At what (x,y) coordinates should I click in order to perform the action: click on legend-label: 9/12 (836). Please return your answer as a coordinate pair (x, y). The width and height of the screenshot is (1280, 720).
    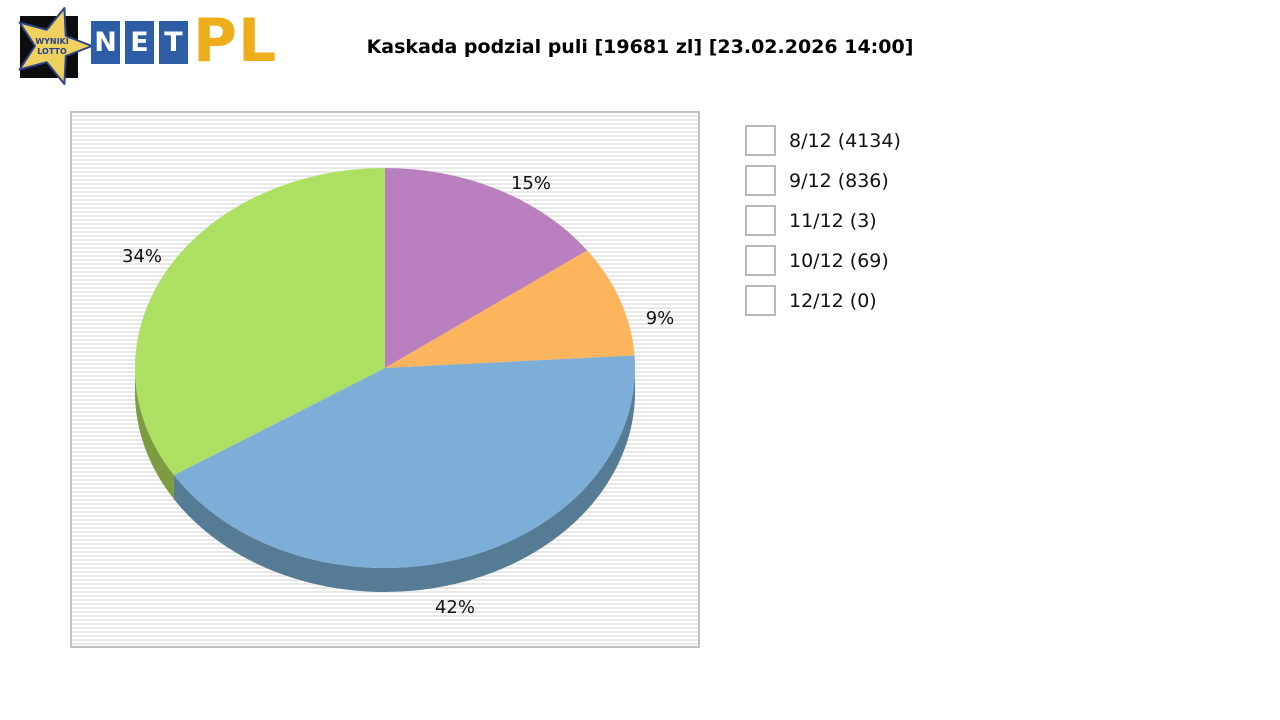
    Looking at the image, I should click on (839, 180).